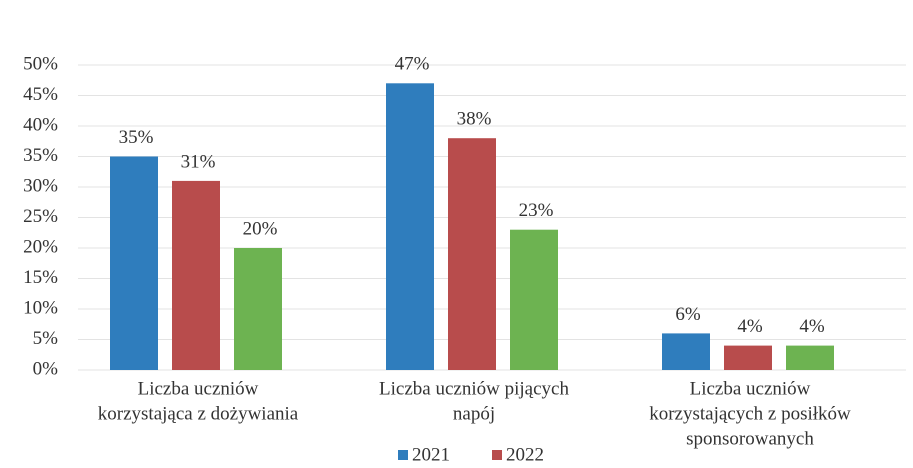 The width and height of the screenshot is (913, 468). Describe the element at coordinates (40, 246) in the screenshot. I see `y-tick-label: 20%` at that location.